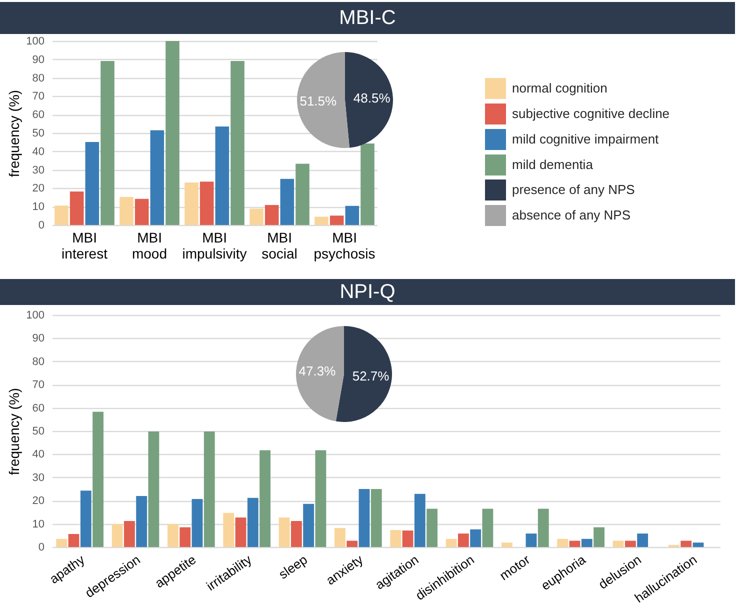 This screenshot has height=612, width=737. What do you see at coordinates (560, 88) in the screenshot?
I see `legend-label: normal cognition` at bounding box center [560, 88].